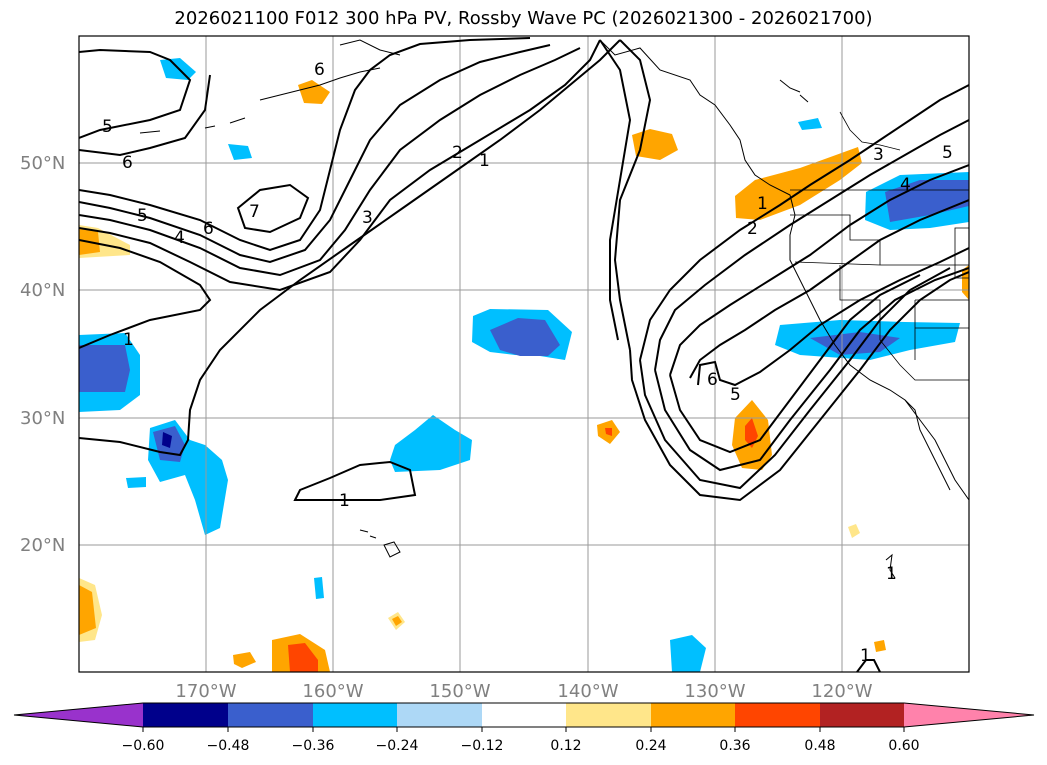 This screenshot has height=765, width=1047. Describe the element at coordinates (969, 715) in the screenshot. I see `colorbar-extend-max` at that location.